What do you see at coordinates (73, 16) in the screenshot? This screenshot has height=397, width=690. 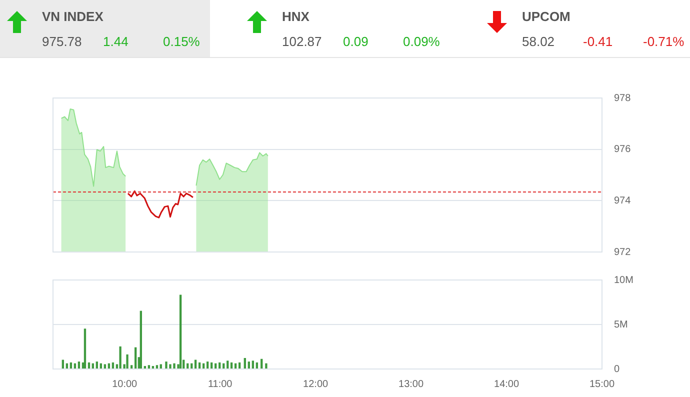 I see `text: VN INDEX` at bounding box center [73, 16].